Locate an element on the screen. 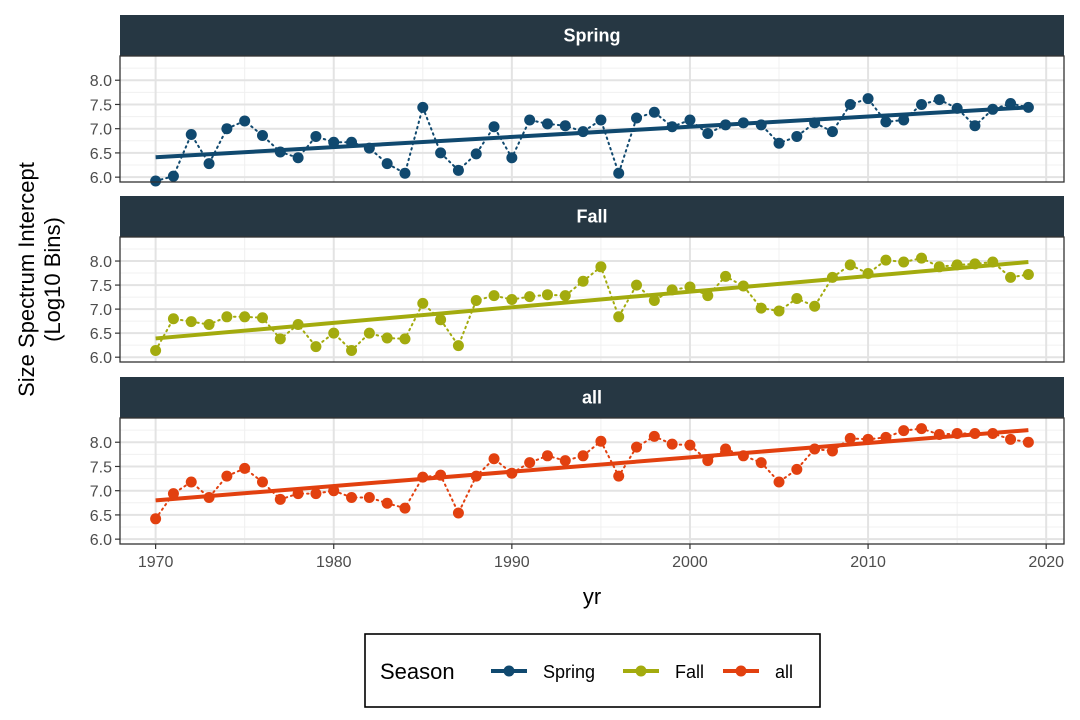  legend-items: Spring Fall all is located at coordinates (642, 672).